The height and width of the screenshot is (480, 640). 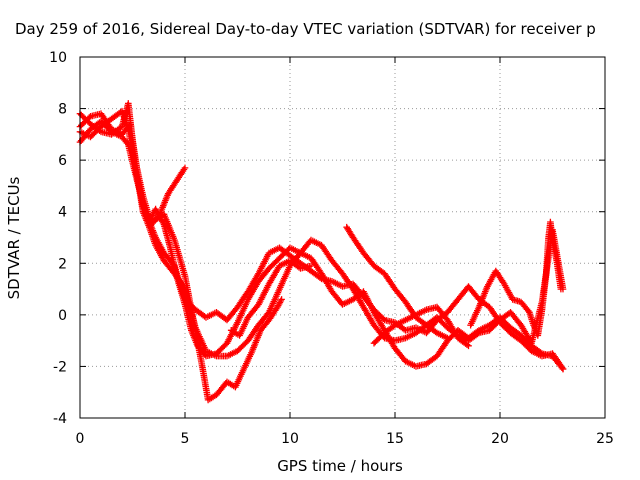 I want to click on x-tick-label: 10, so click(x=290, y=439).